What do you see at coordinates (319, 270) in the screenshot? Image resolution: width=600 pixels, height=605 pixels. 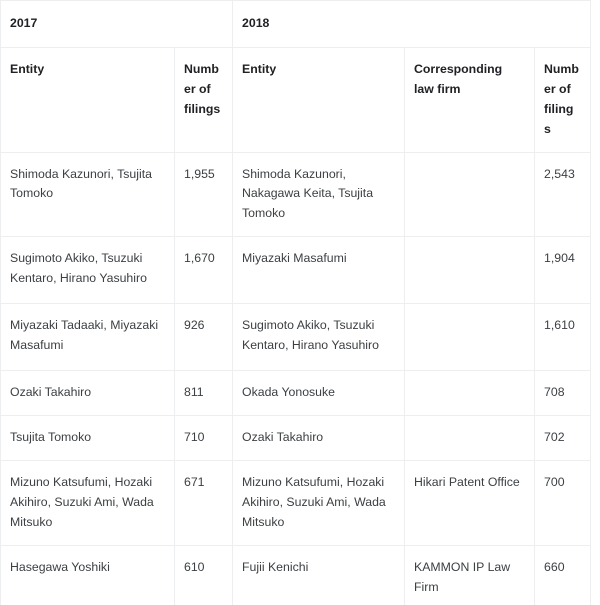 I see `cell-entity-2018: Miyazaki Masafumi` at bounding box center [319, 270].